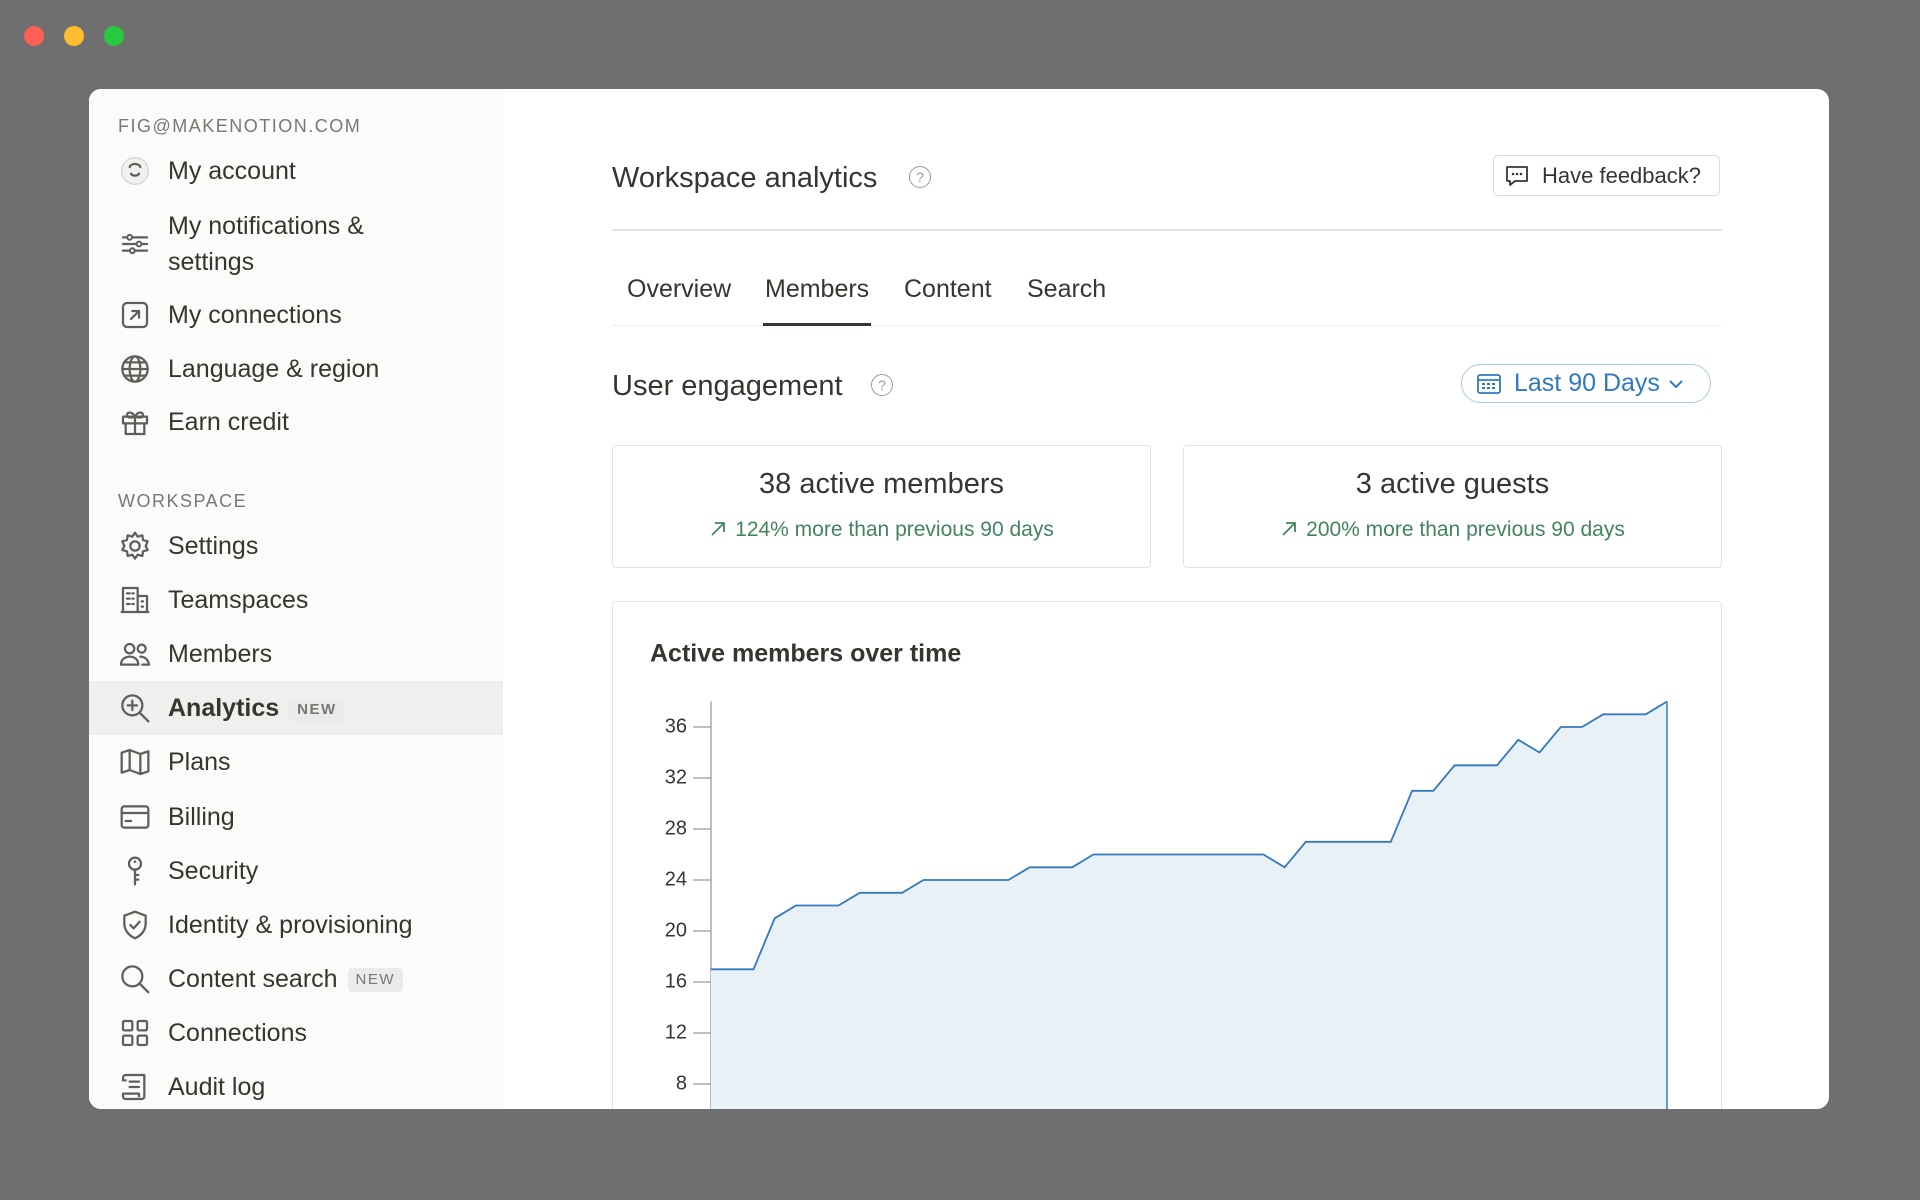  What do you see at coordinates (201, 817) in the screenshot?
I see `sidebar-label: Billing` at bounding box center [201, 817].